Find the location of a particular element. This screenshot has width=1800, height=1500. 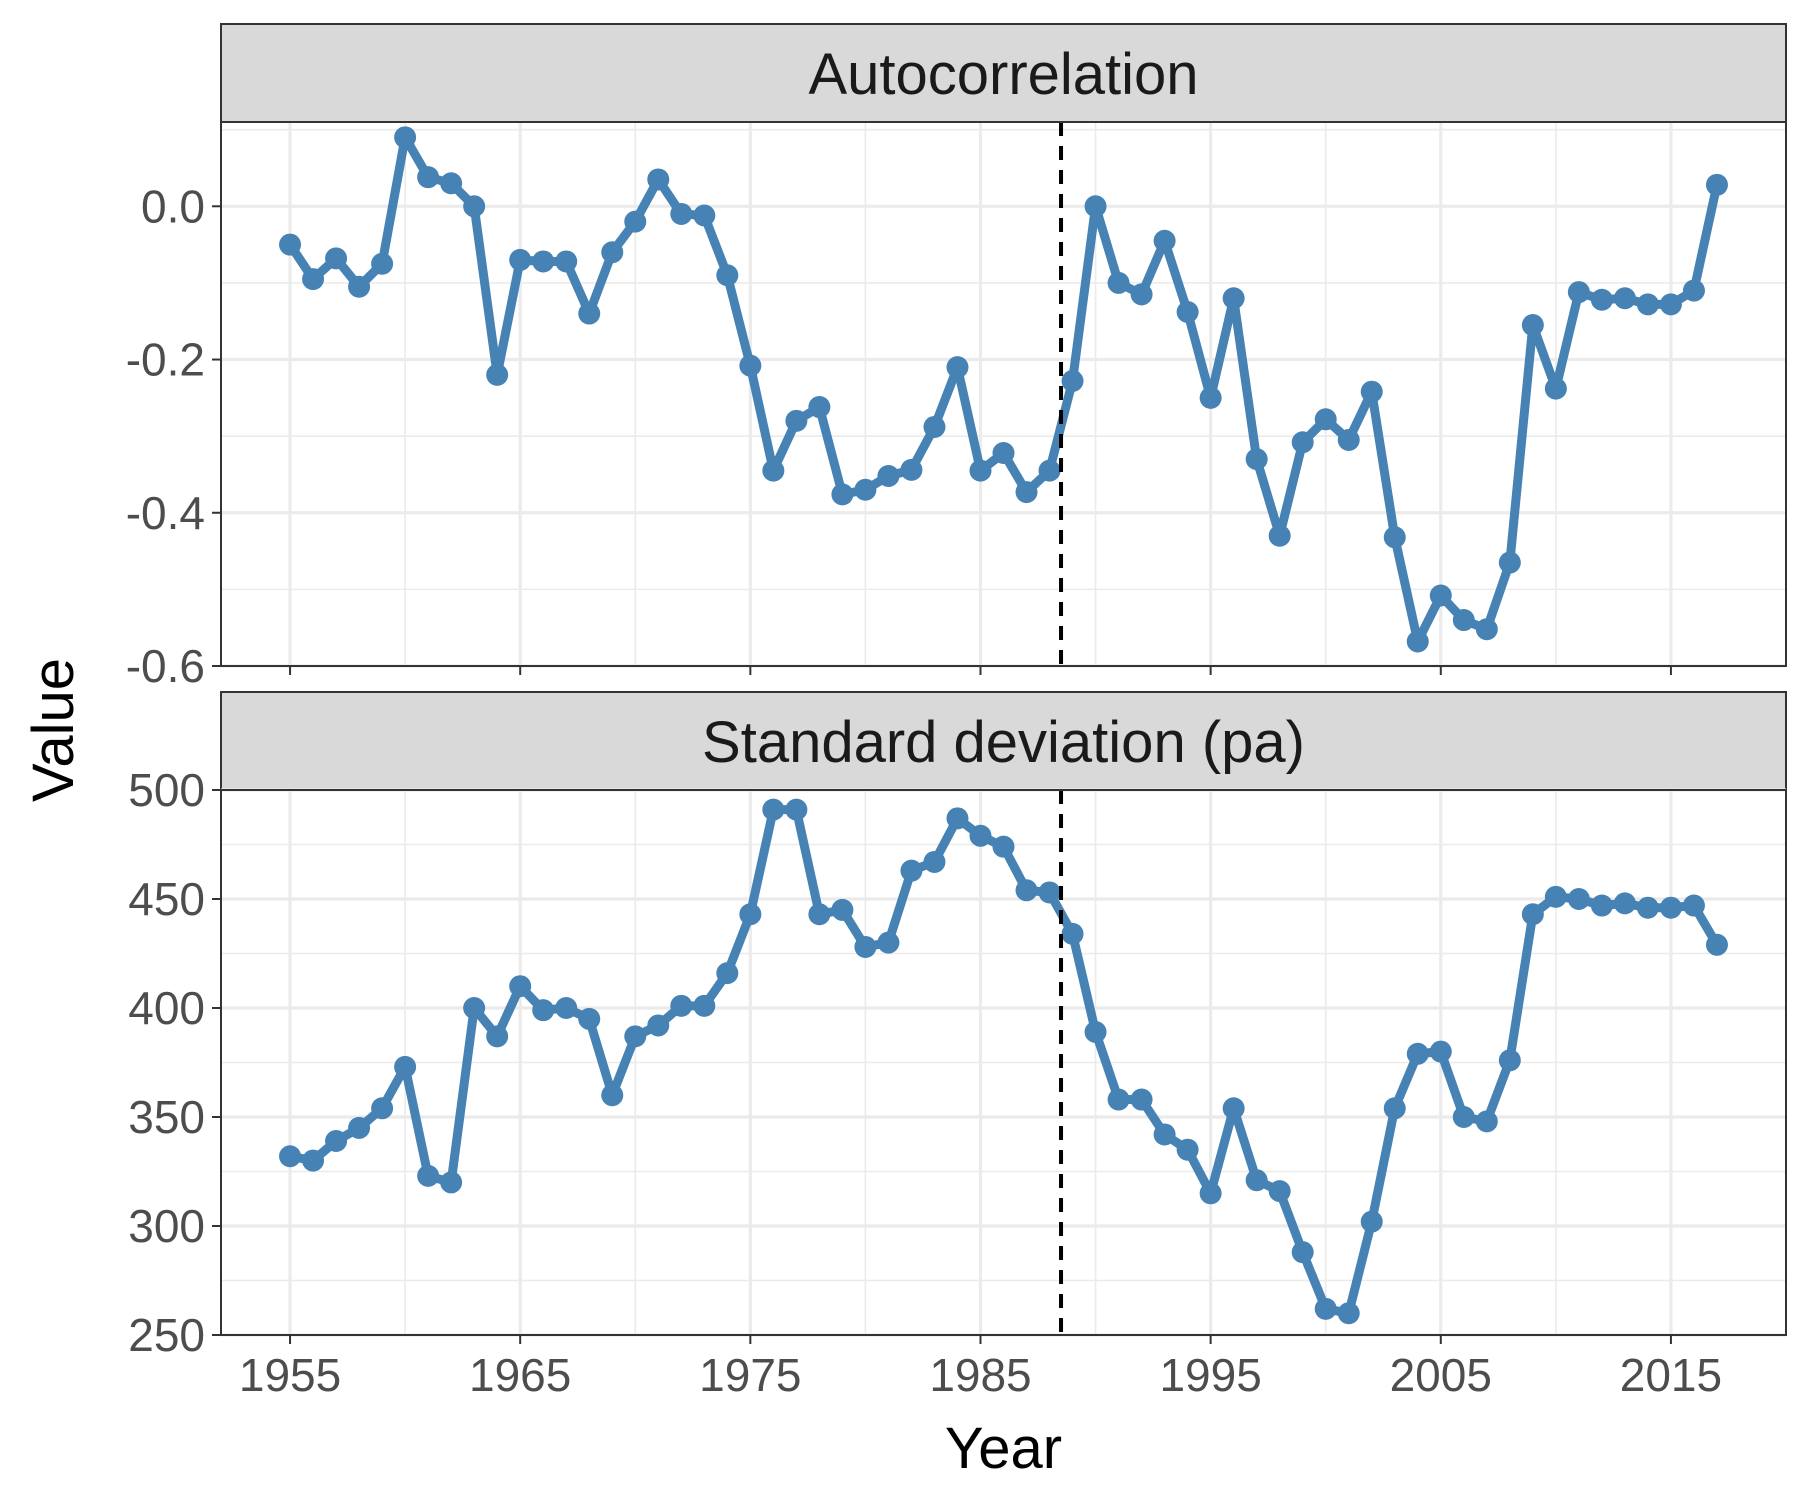

panel-strip is located at coordinates (1003, 73).